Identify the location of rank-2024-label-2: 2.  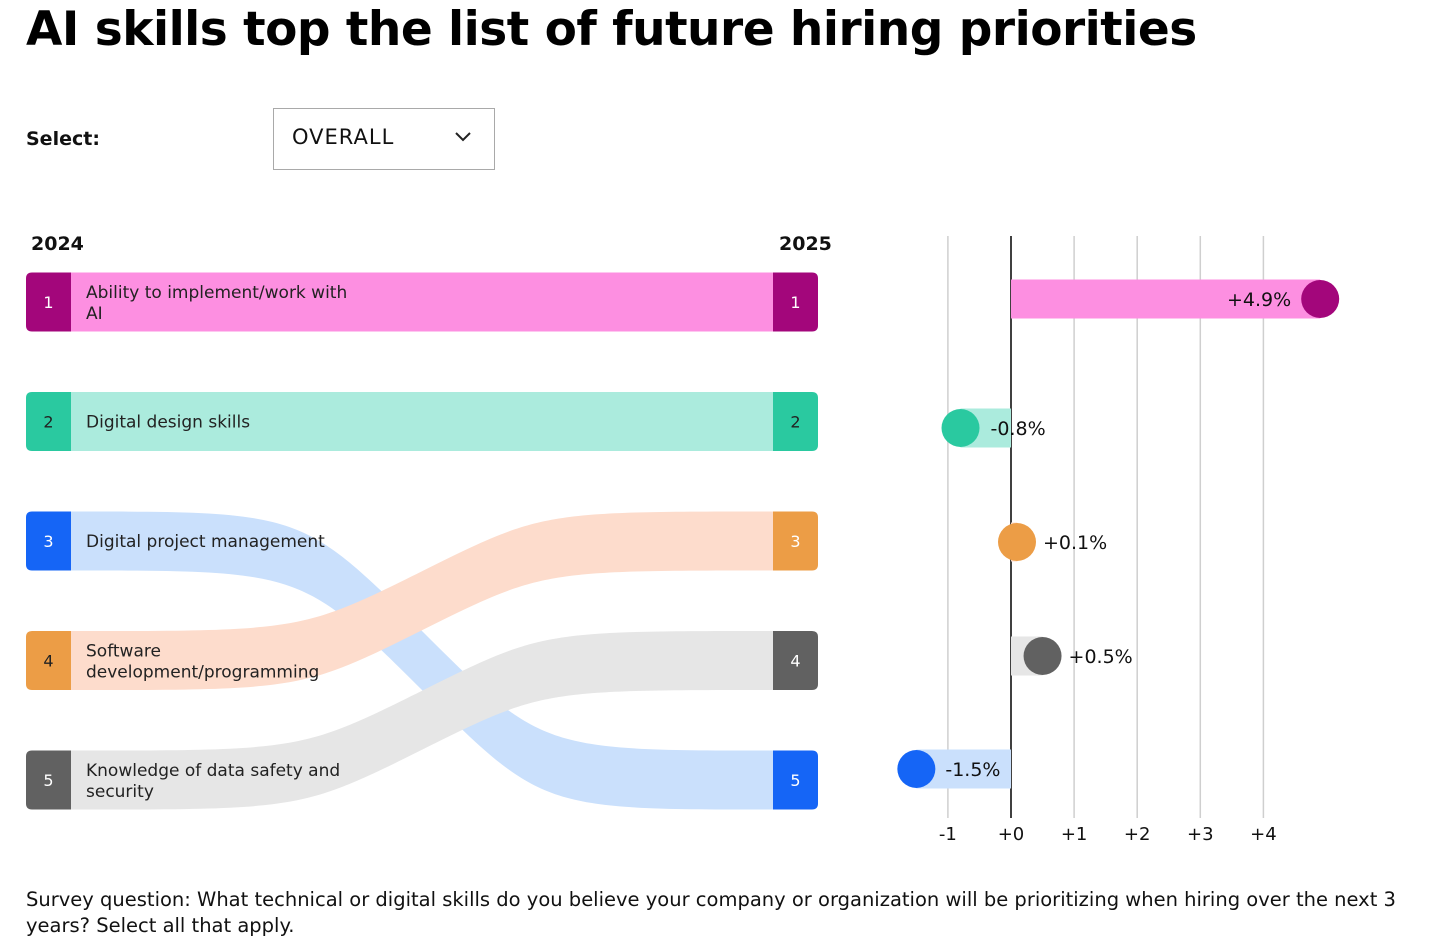
(48, 422).